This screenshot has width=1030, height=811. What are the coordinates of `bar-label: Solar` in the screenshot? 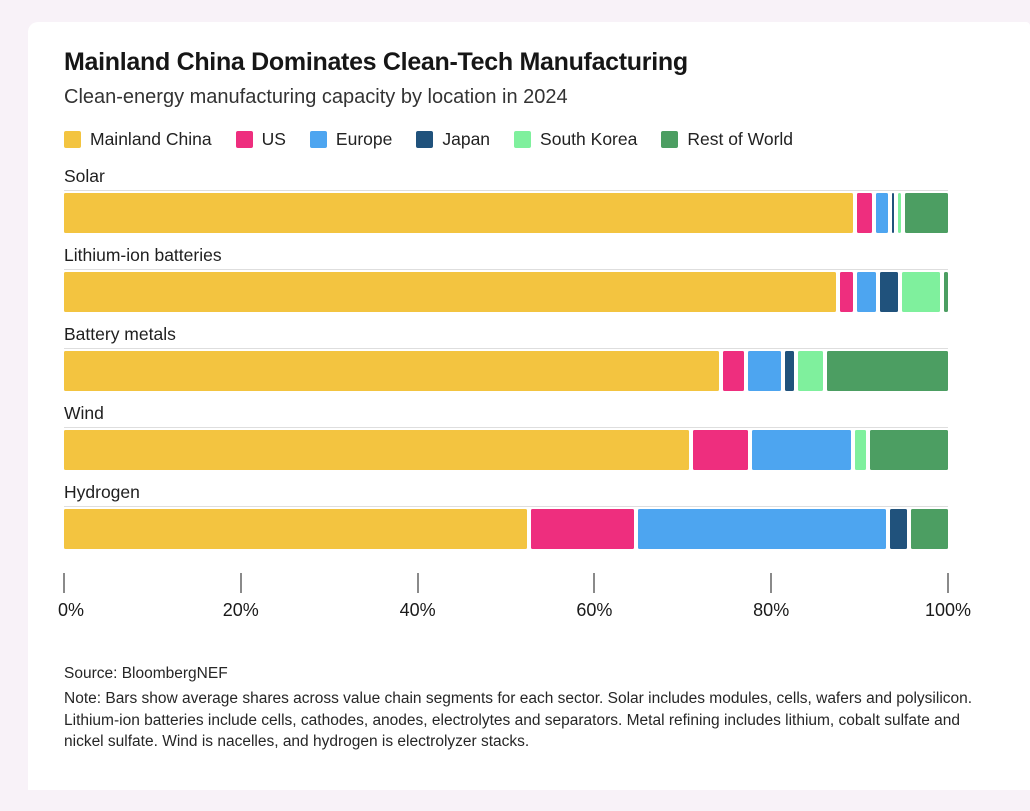 It's located at (506, 178).